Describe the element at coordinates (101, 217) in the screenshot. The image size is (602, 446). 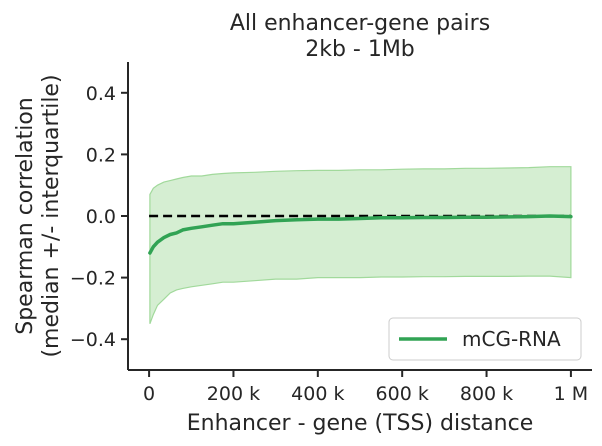
I see `y-tick-label: 0.0` at that location.